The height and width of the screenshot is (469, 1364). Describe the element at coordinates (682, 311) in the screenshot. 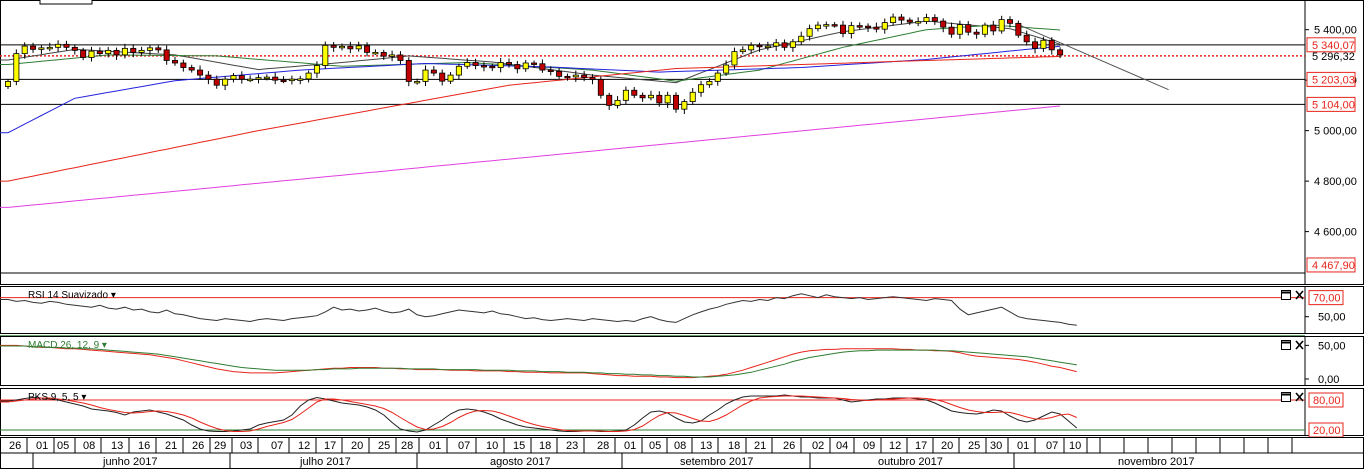

I see `rsi-panel: RSI 14 Suavizado ▾ 50,00 70,00` at that location.